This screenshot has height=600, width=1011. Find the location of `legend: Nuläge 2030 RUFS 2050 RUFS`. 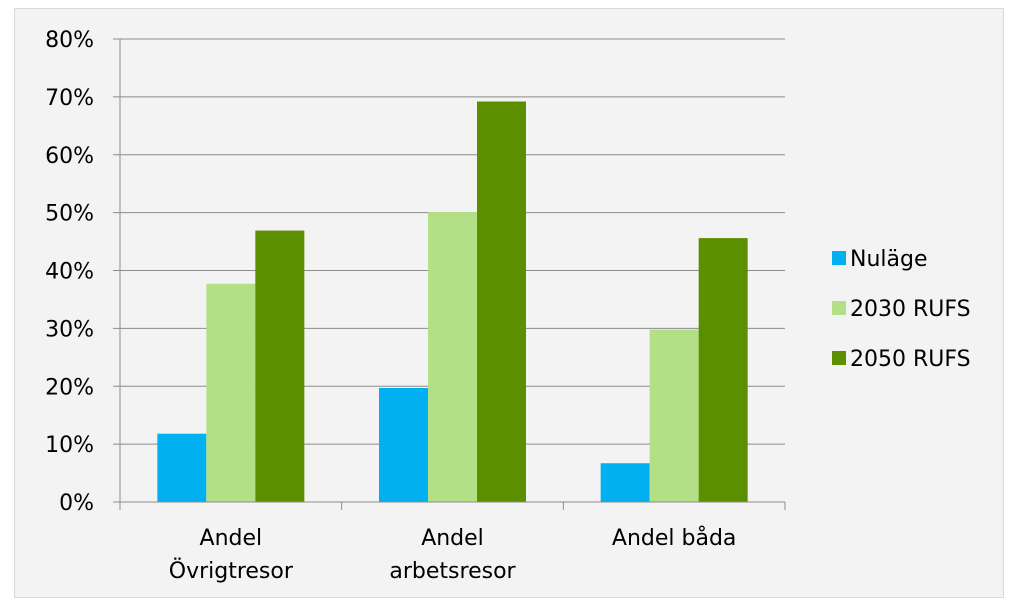

legend: Nuläge 2030 RUFS 2050 RUFS is located at coordinates (901, 309).